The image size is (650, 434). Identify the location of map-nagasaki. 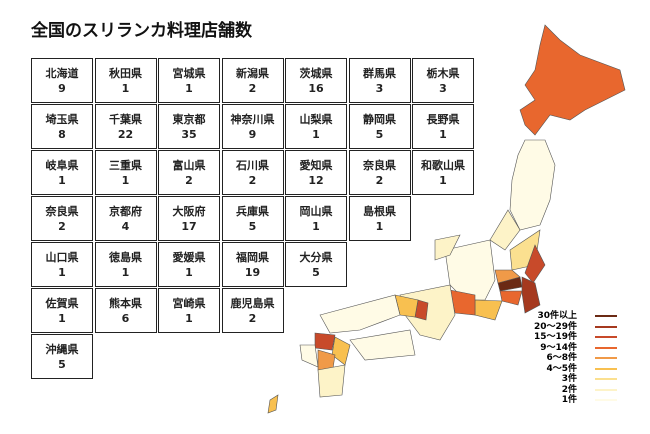
(309, 356).